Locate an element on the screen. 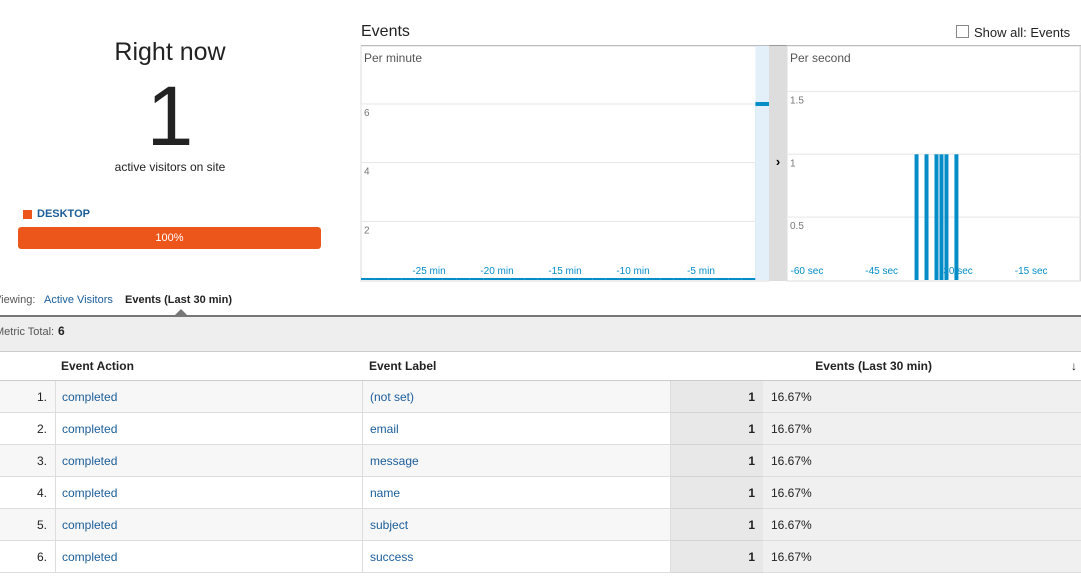 The image size is (1081, 581). header-cell: Event Label is located at coordinates (403, 366).